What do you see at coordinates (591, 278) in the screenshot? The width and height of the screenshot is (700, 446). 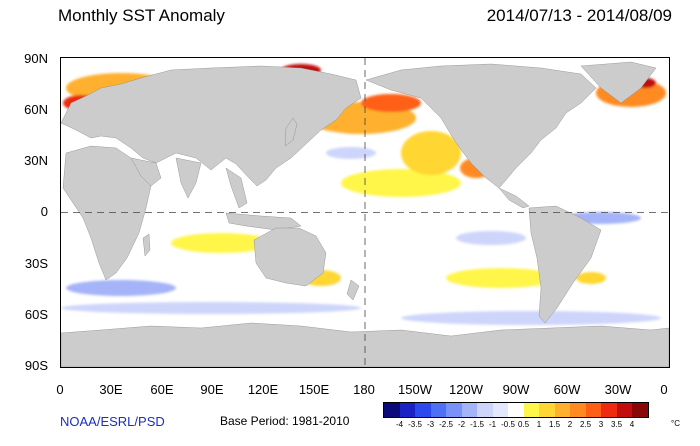 I see `anomaly-warm-south-atlantic` at bounding box center [591, 278].